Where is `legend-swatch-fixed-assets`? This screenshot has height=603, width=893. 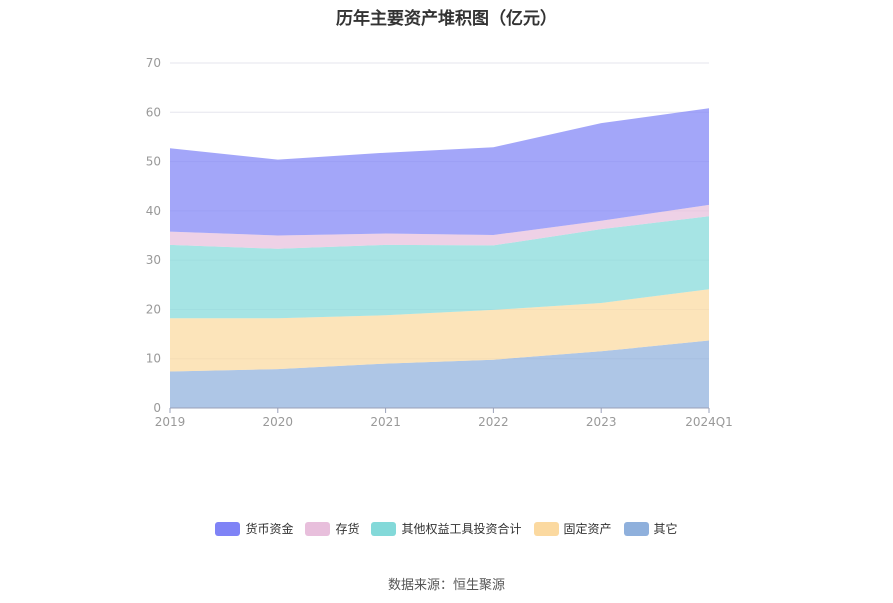
legend-swatch-fixed-assets is located at coordinates (546, 528).